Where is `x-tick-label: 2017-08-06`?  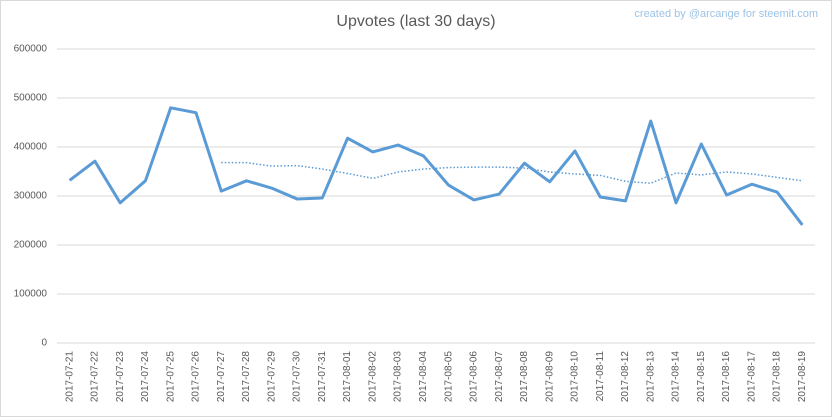
x-tick-label: 2017-08-06 is located at coordinates (474, 377).